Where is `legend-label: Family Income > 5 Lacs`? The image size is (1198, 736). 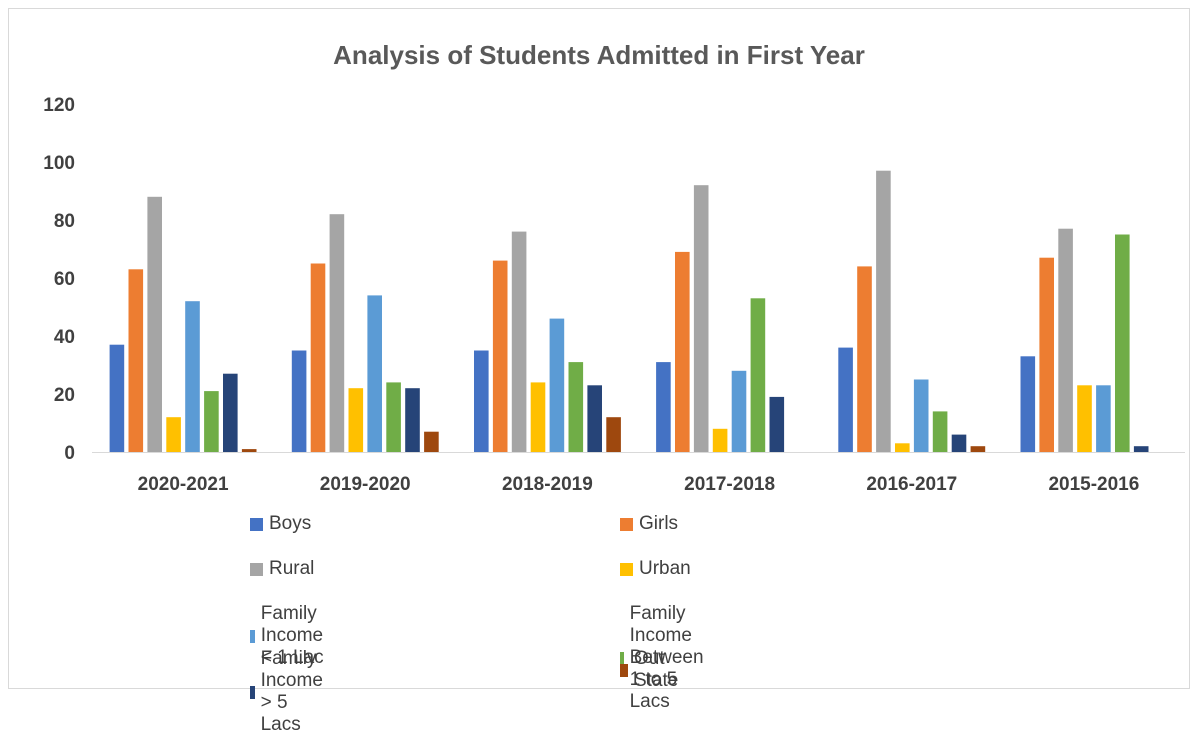
legend-label: Family Income > 5 Lacs is located at coordinates (291, 691).